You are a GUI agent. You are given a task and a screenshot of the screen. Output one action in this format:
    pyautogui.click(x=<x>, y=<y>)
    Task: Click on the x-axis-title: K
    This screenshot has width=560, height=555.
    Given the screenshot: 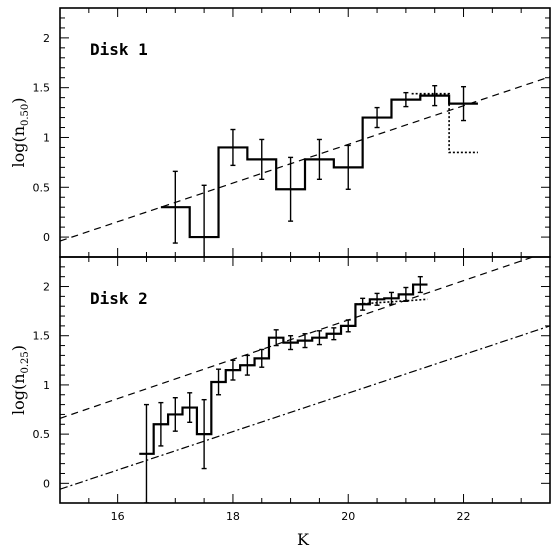 What is the action you would take?
    pyautogui.click(x=303, y=539)
    